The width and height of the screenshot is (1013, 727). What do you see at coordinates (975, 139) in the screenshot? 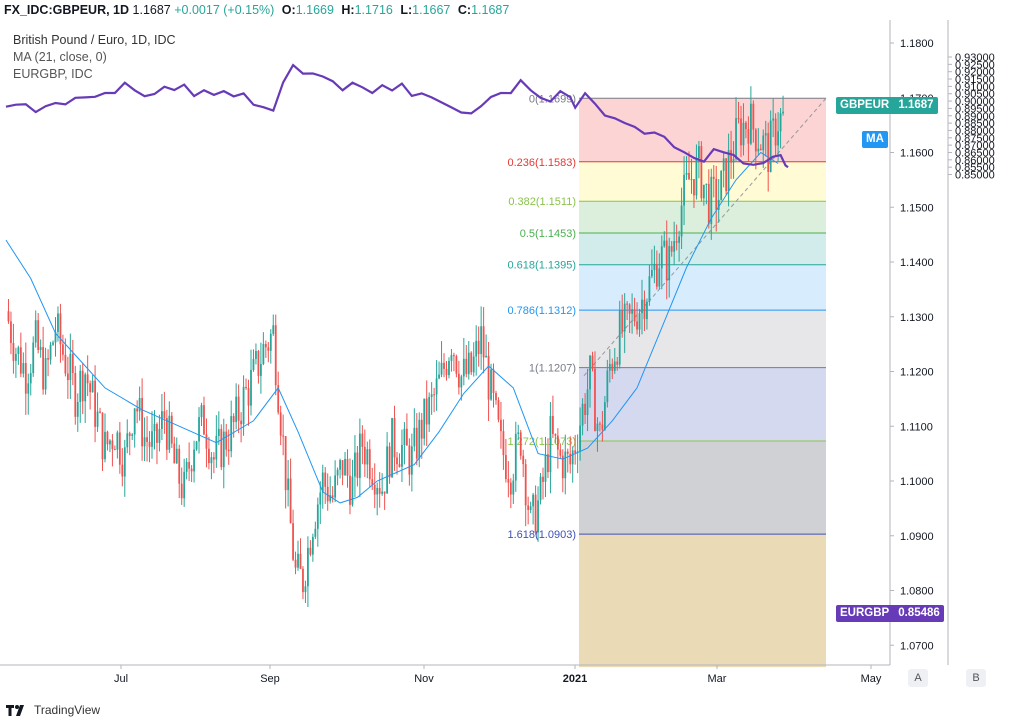
I see `right-axis-tick-label: 0.87500` at bounding box center [975, 139].